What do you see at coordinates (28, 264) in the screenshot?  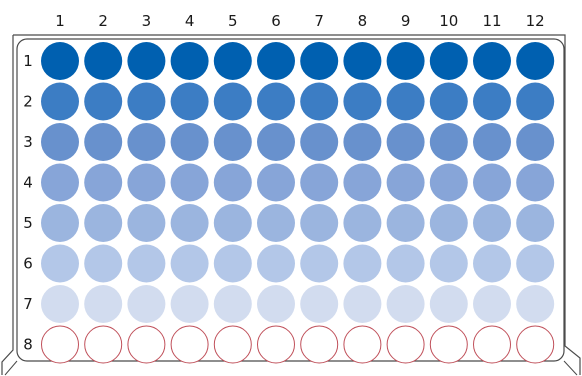 I see `row-label: 6` at bounding box center [28, 264].